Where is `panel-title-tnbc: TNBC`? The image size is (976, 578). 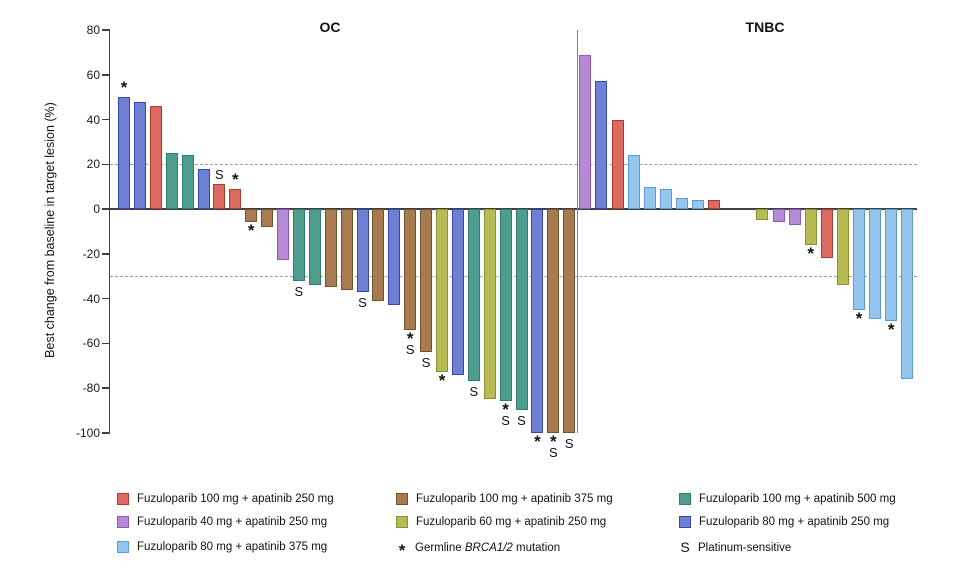
panel-title-tnbc: TNBC is located at coordinates (765, 27).